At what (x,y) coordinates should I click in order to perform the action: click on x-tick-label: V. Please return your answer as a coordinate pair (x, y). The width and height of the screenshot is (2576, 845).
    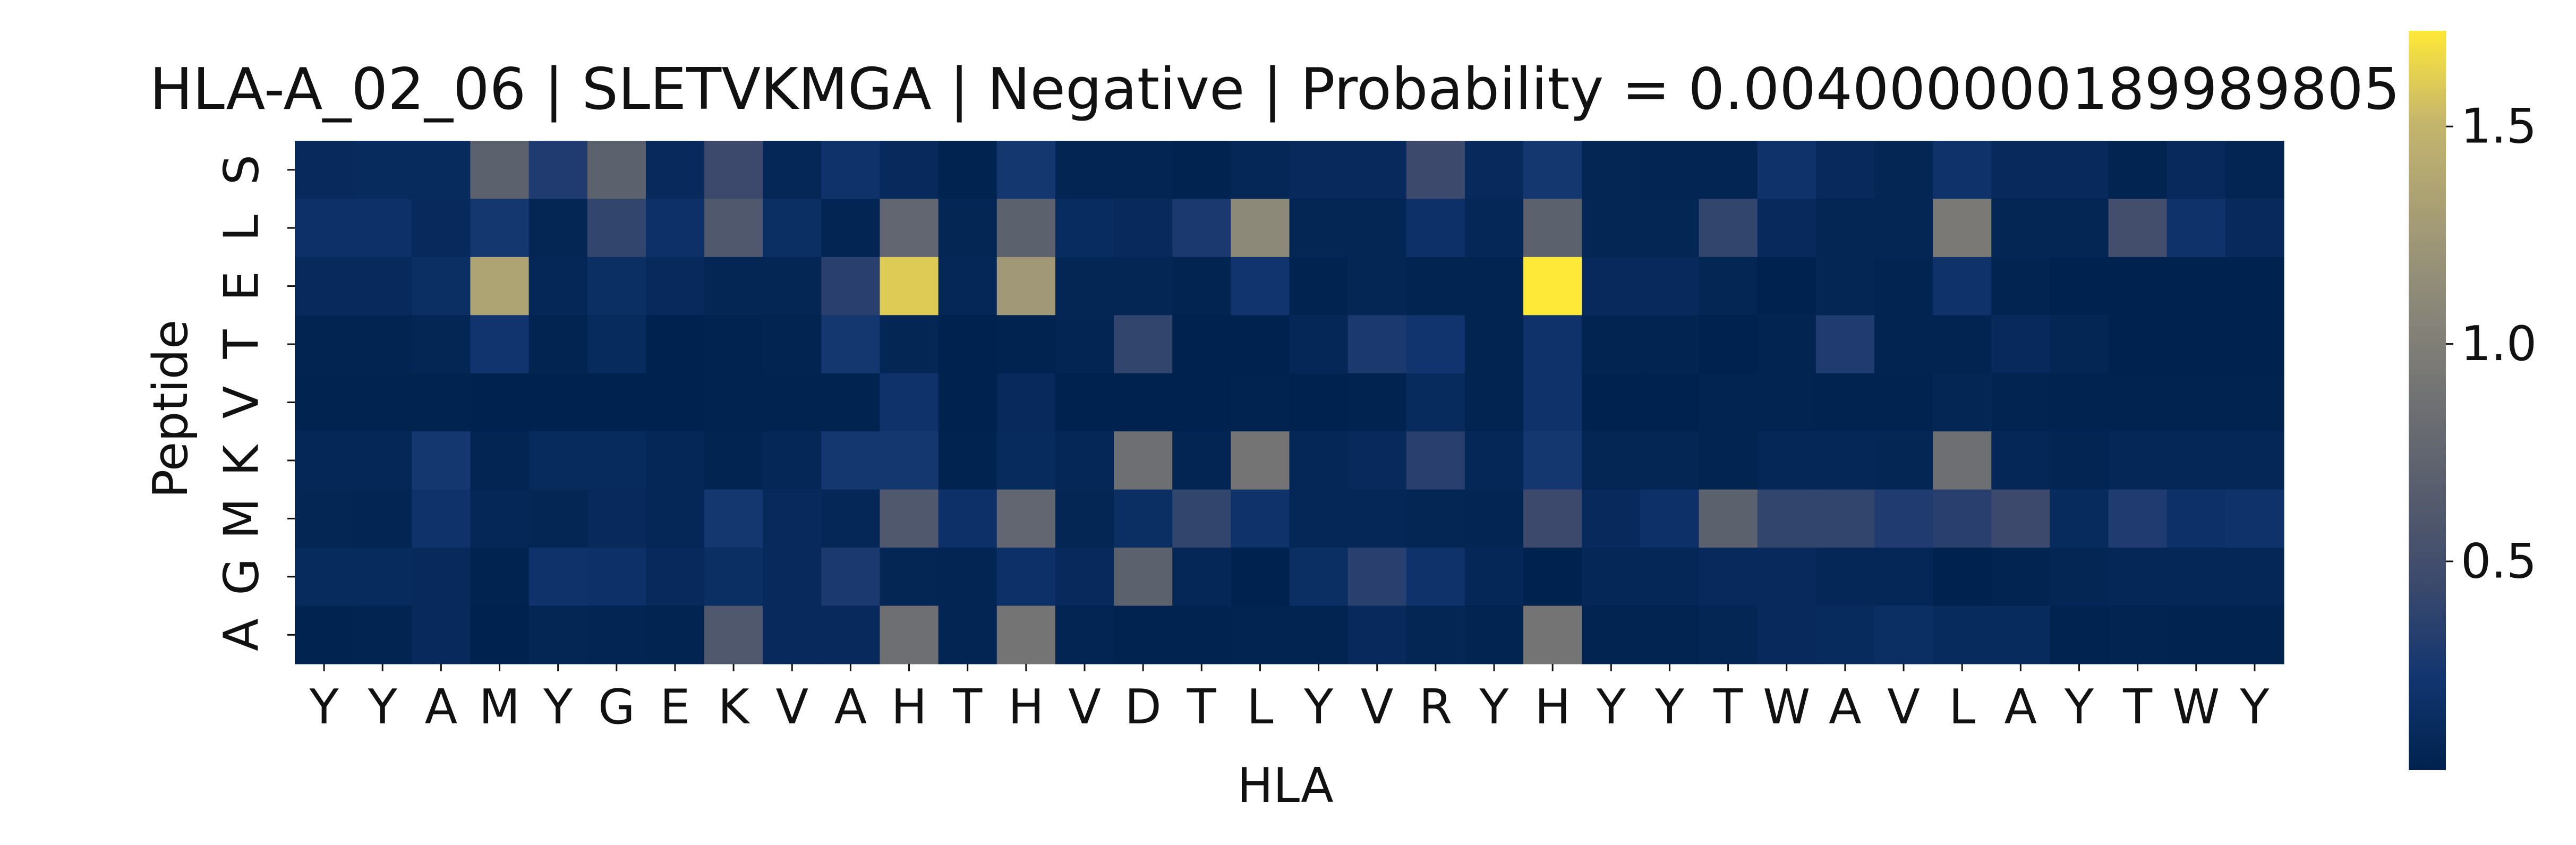
    Looking at the image, I should click on (1085, 707).